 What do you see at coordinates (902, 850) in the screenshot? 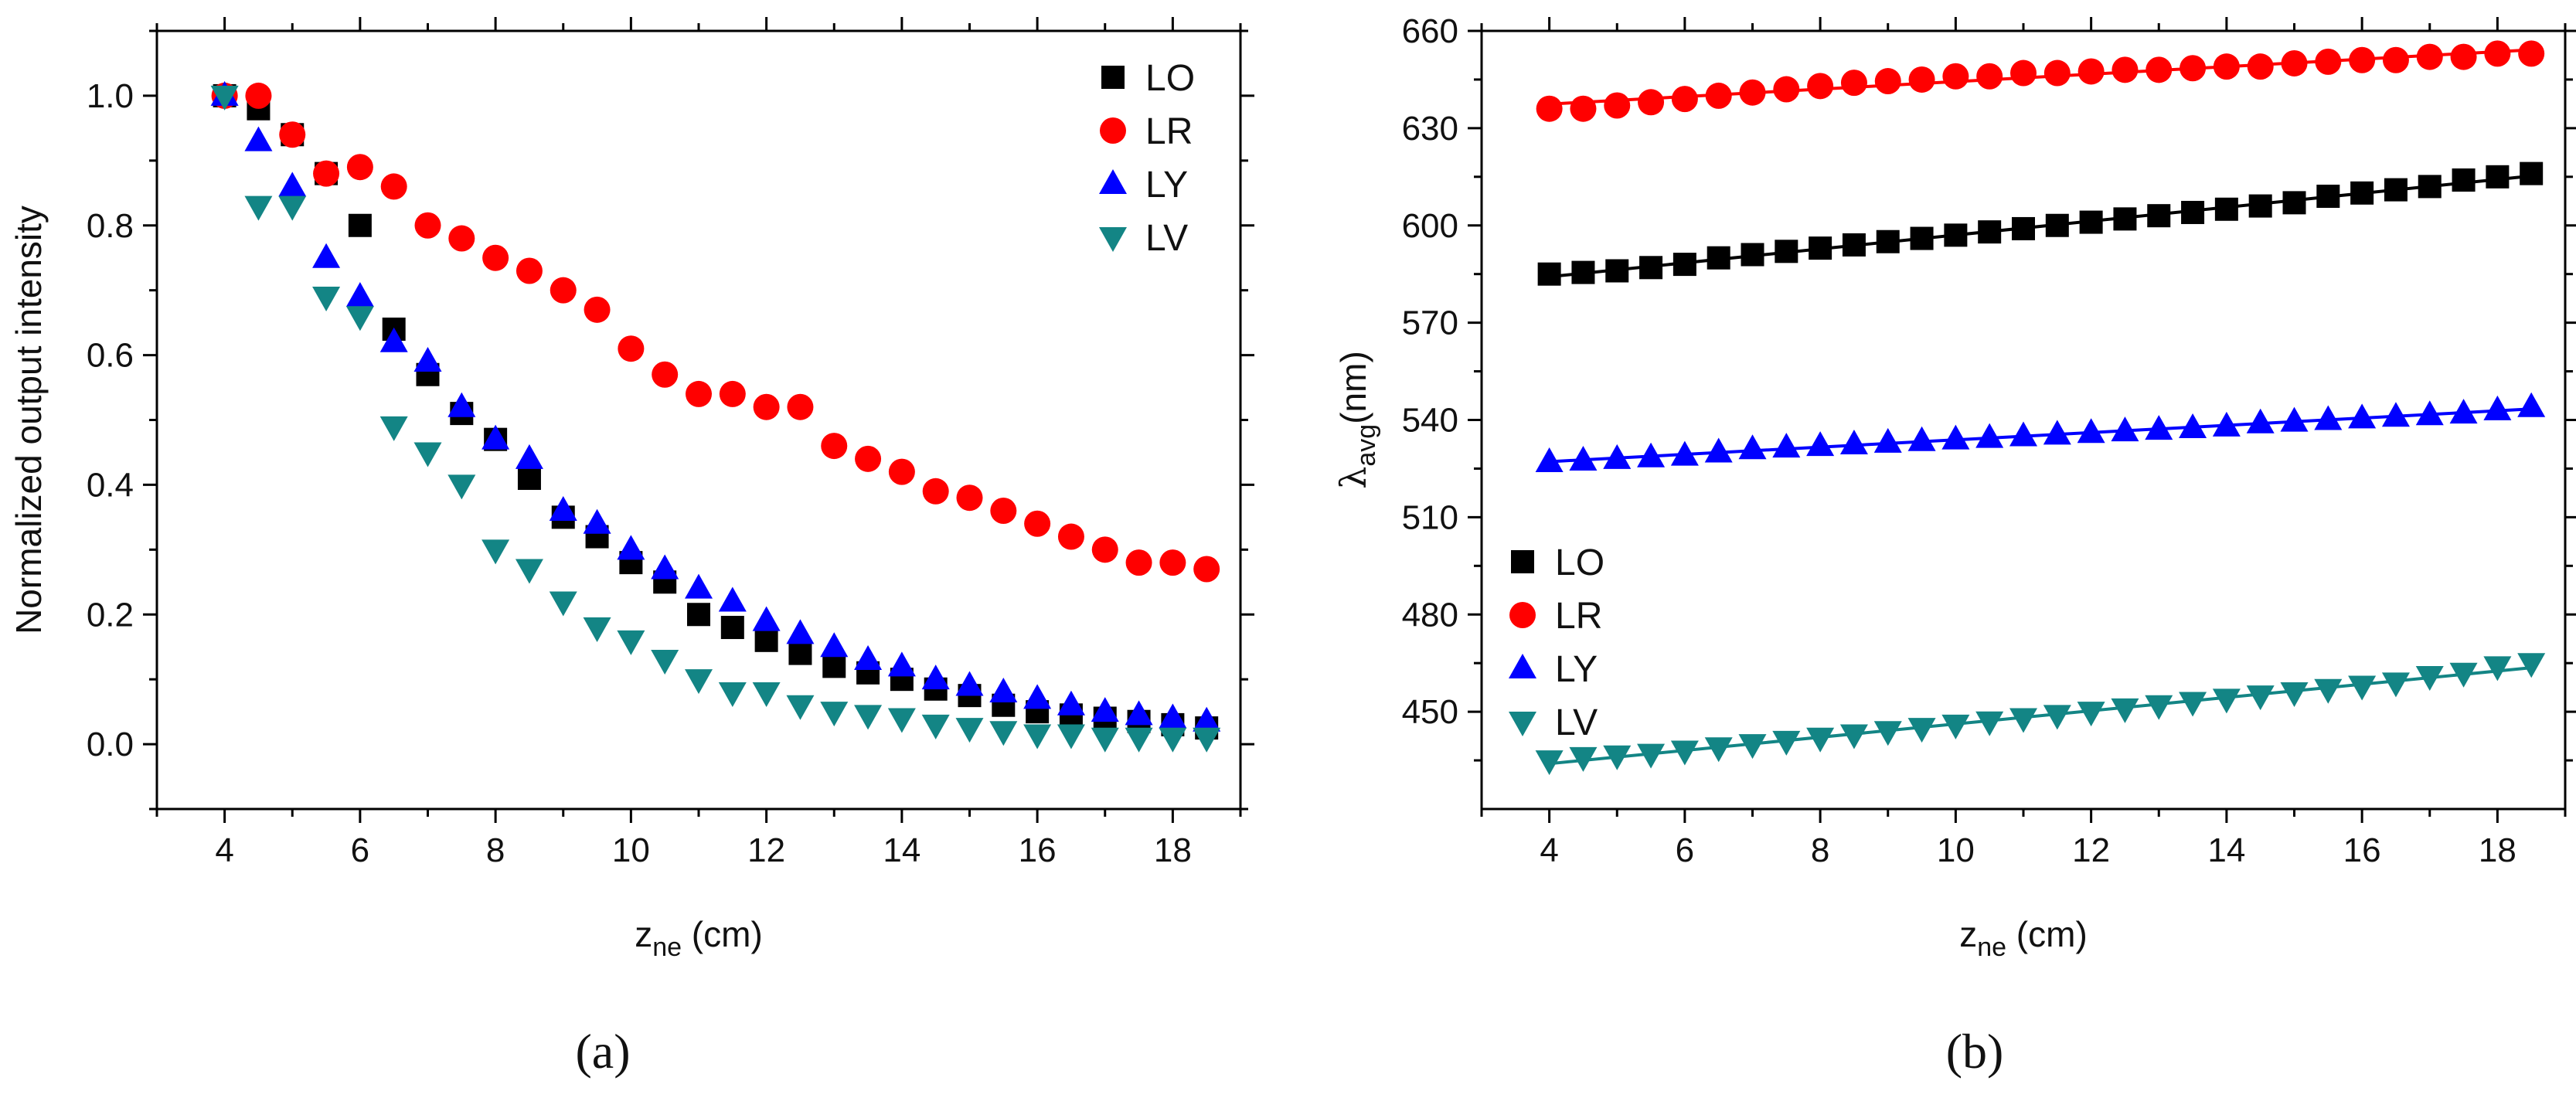
I see `x-tick-label: 14` at bounding box center [902, 850].